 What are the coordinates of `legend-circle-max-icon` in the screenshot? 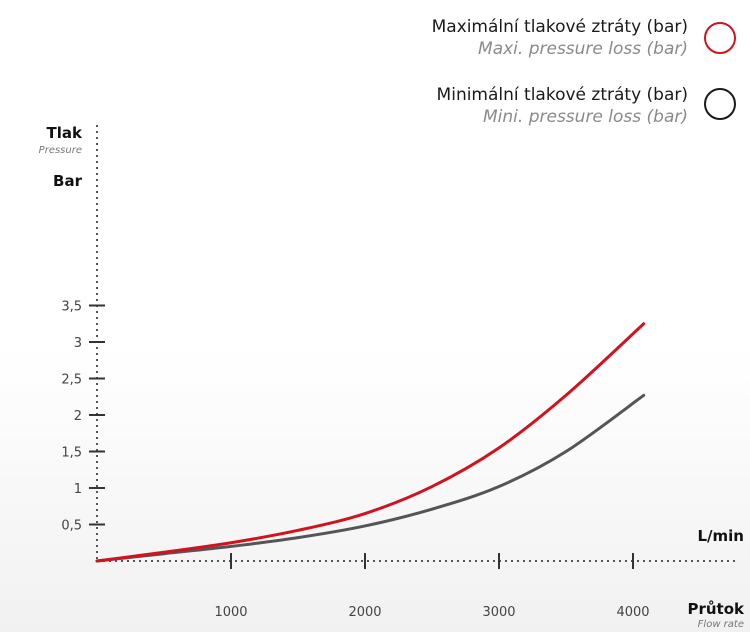 It's located at (720, 38).